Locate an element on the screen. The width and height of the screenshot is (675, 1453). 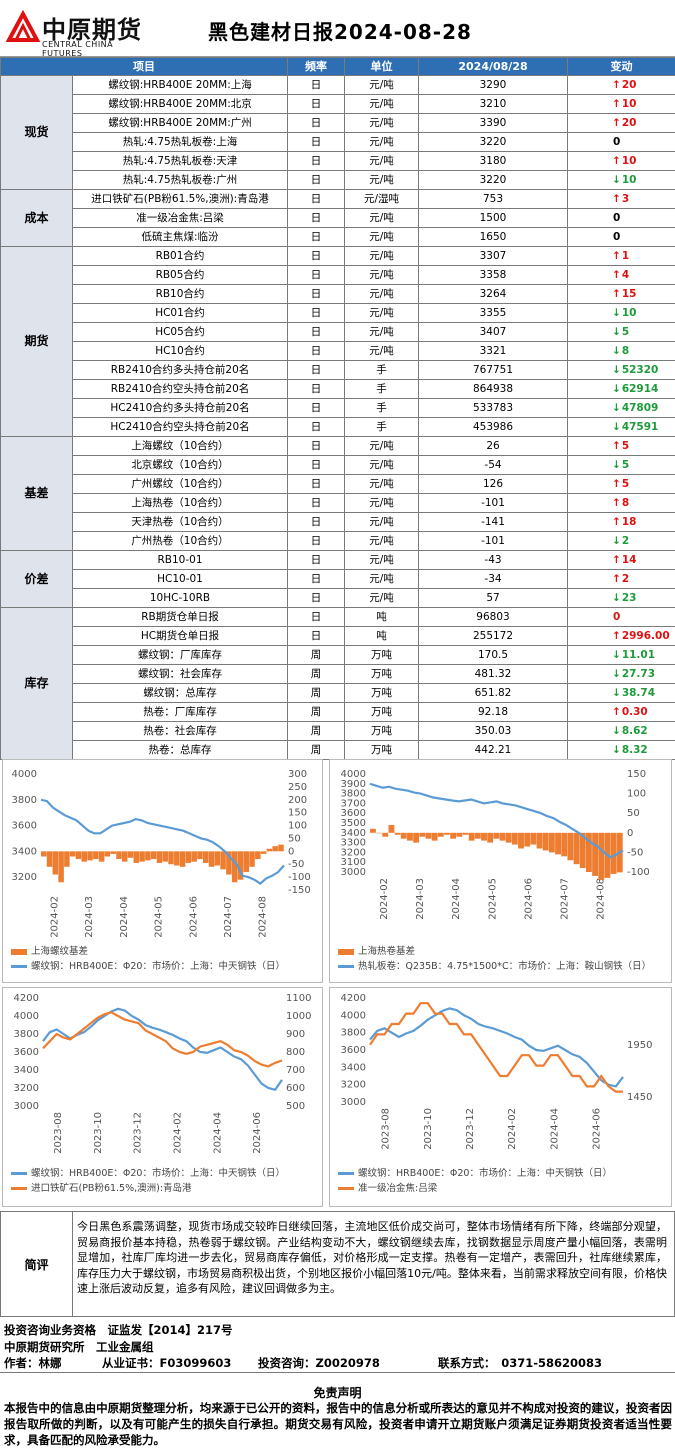
change-value: 8.32 is located at coordinates (634, 749).